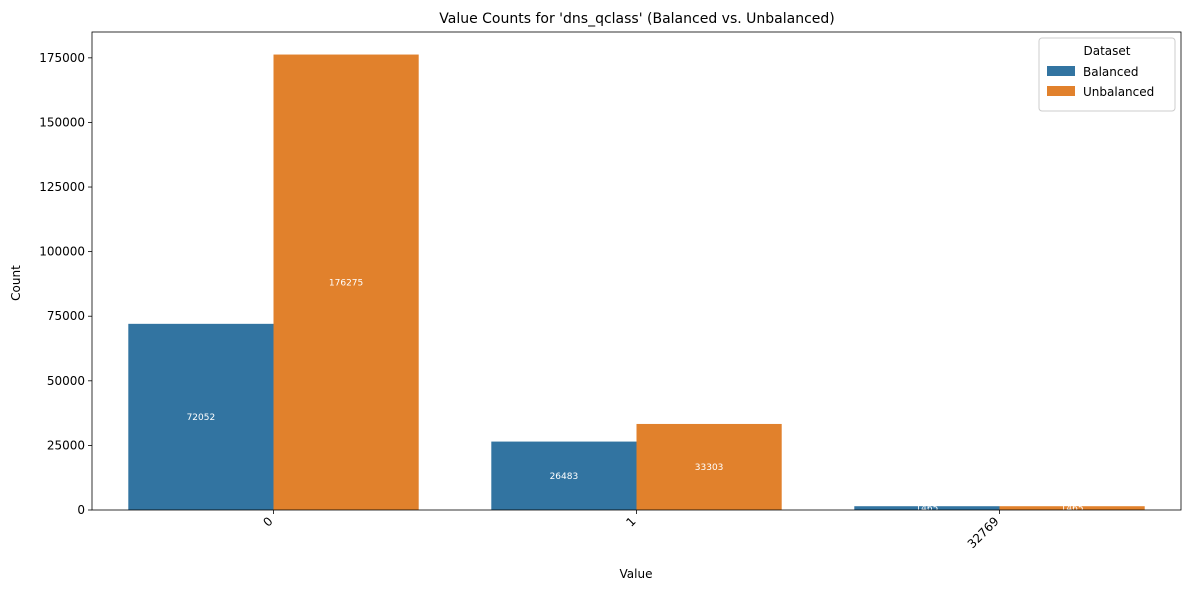 This screenshot has height=590, width=1189. Describe the element at coordinates (630, 521) in the screenshot. I see `x-tick-label: 1` at that location.